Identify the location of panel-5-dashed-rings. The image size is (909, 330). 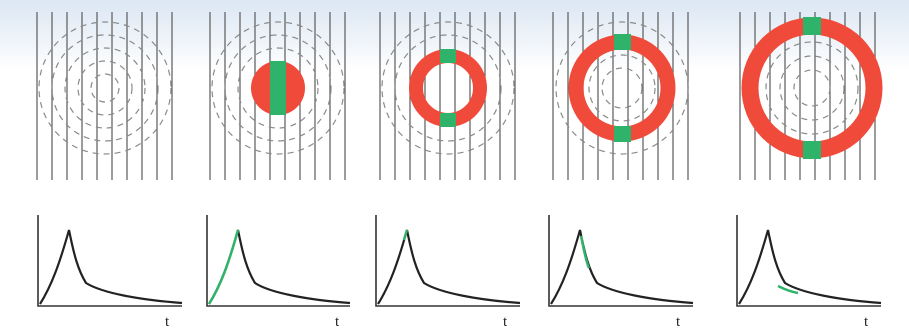
(812, 88).